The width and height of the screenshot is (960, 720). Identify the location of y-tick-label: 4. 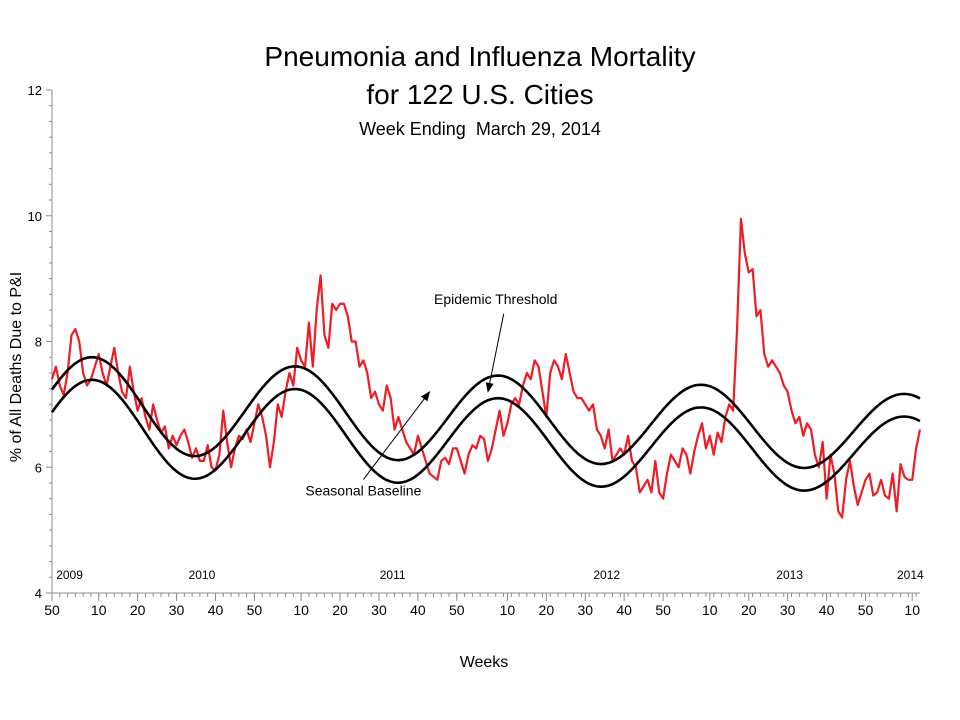
(38, 593).